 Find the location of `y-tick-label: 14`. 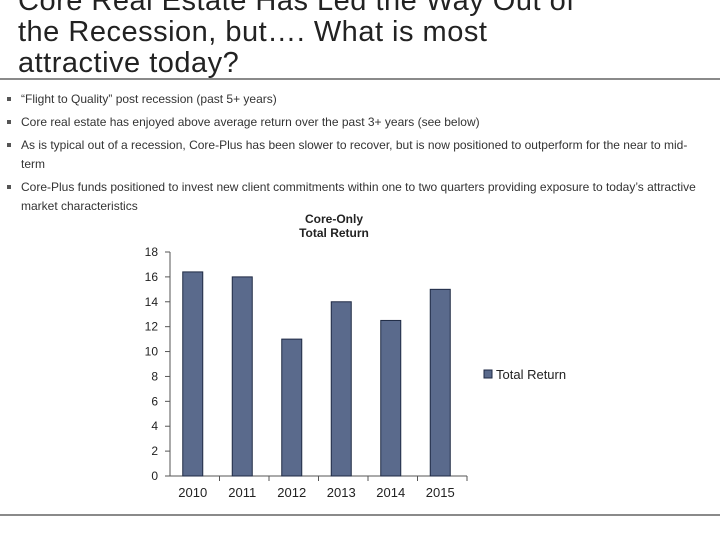

y-tick-label: 14 is located at coordinates (152, 302).